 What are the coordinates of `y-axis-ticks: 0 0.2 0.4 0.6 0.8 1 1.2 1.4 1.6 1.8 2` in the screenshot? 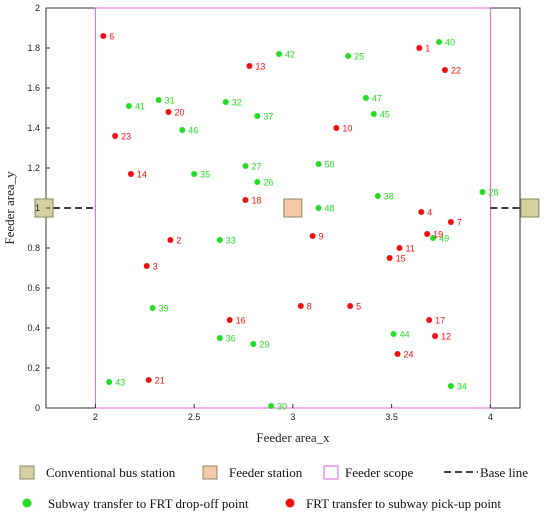 It's located at (38, 208).